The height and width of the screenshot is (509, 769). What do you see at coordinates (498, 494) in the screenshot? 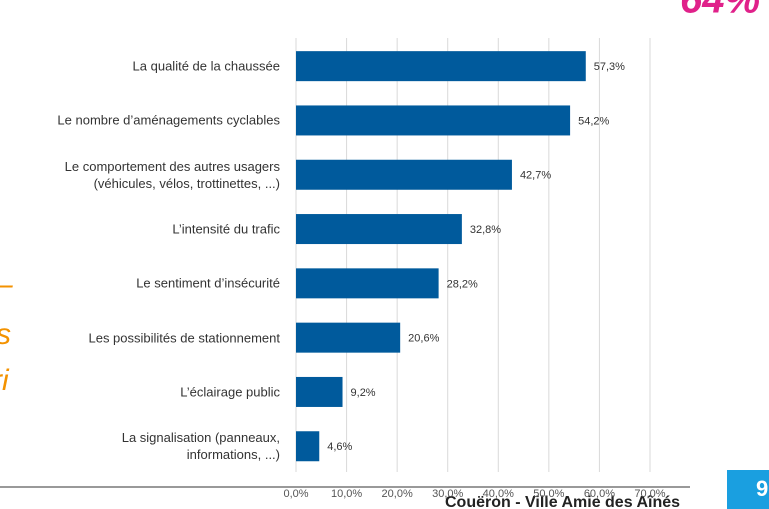
I see `x-tick-label: 40,0%` at bounding box center [498, 494].